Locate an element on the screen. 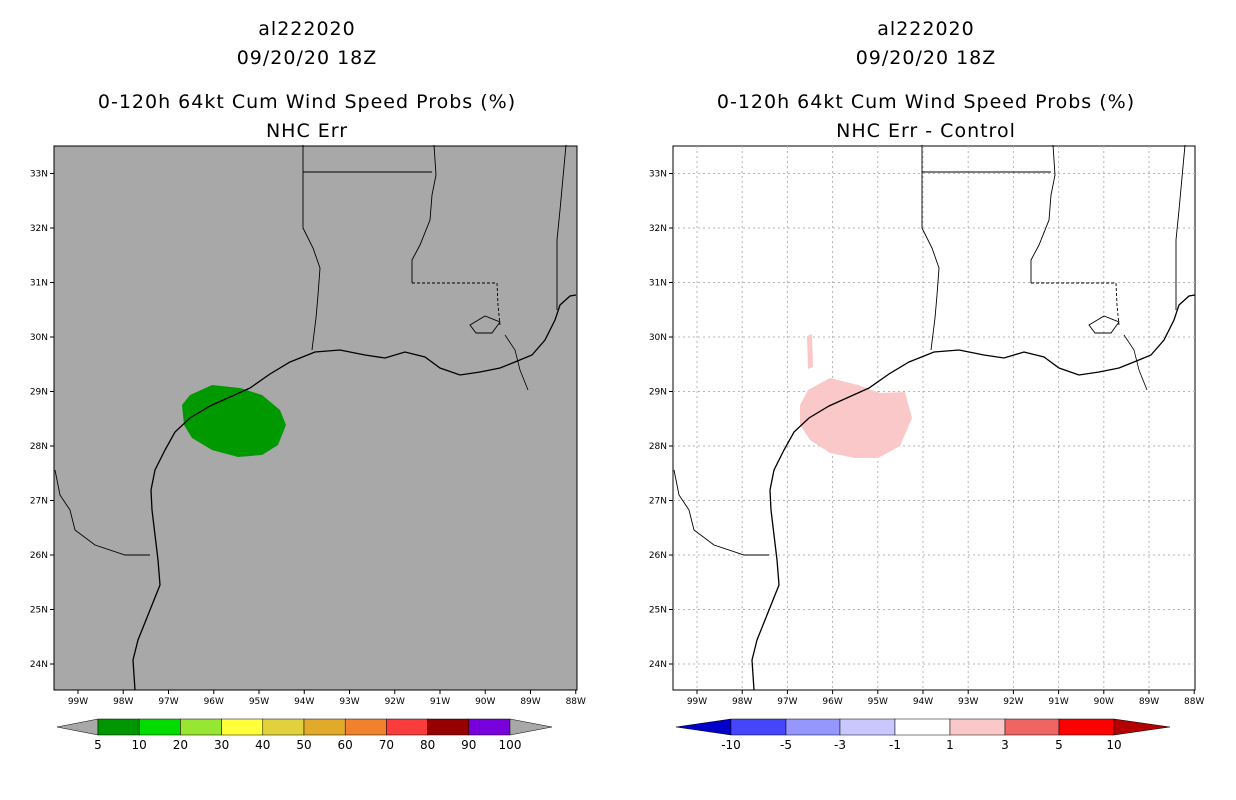  right-difference-contour-small is located at coordinates (810, 351).